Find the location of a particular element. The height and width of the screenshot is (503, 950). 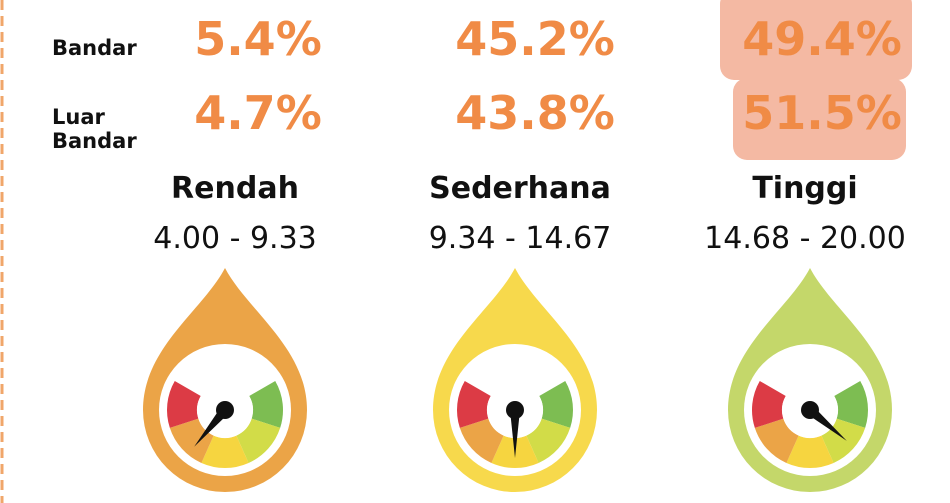

needle is located at coordinates (515, 434).